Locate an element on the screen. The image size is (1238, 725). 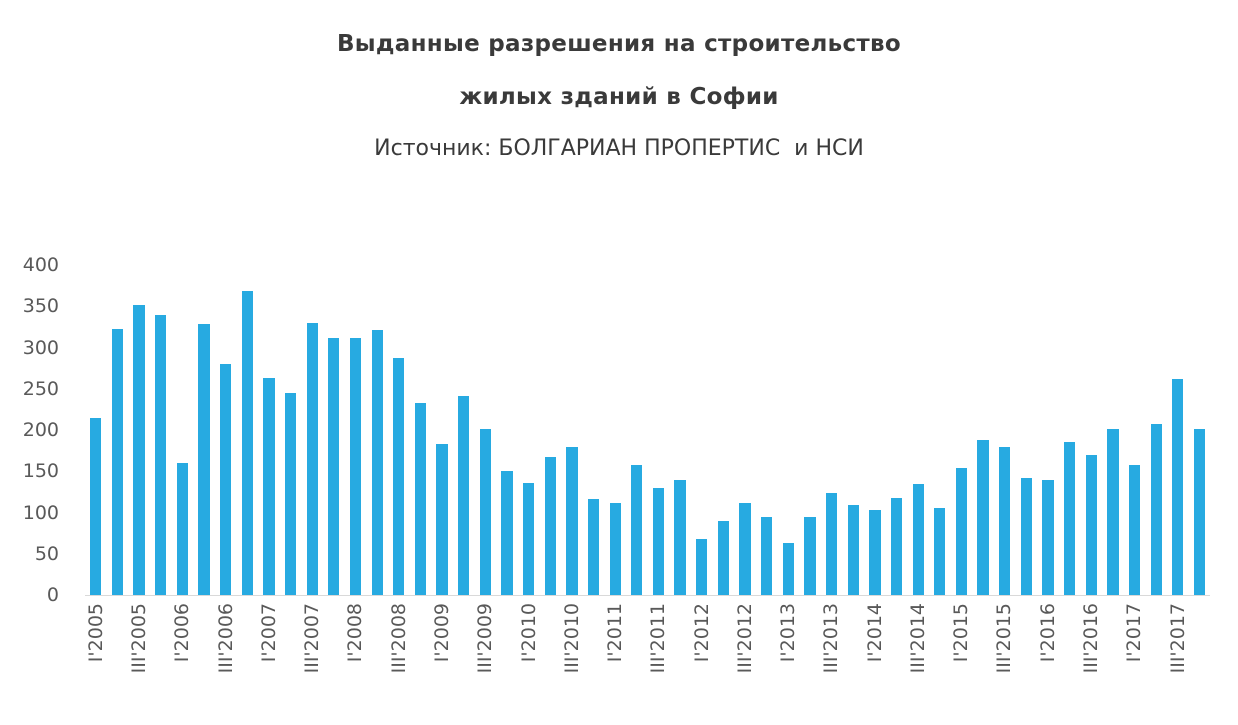
bar-IV'2008 is located at coordinates (420, 498).